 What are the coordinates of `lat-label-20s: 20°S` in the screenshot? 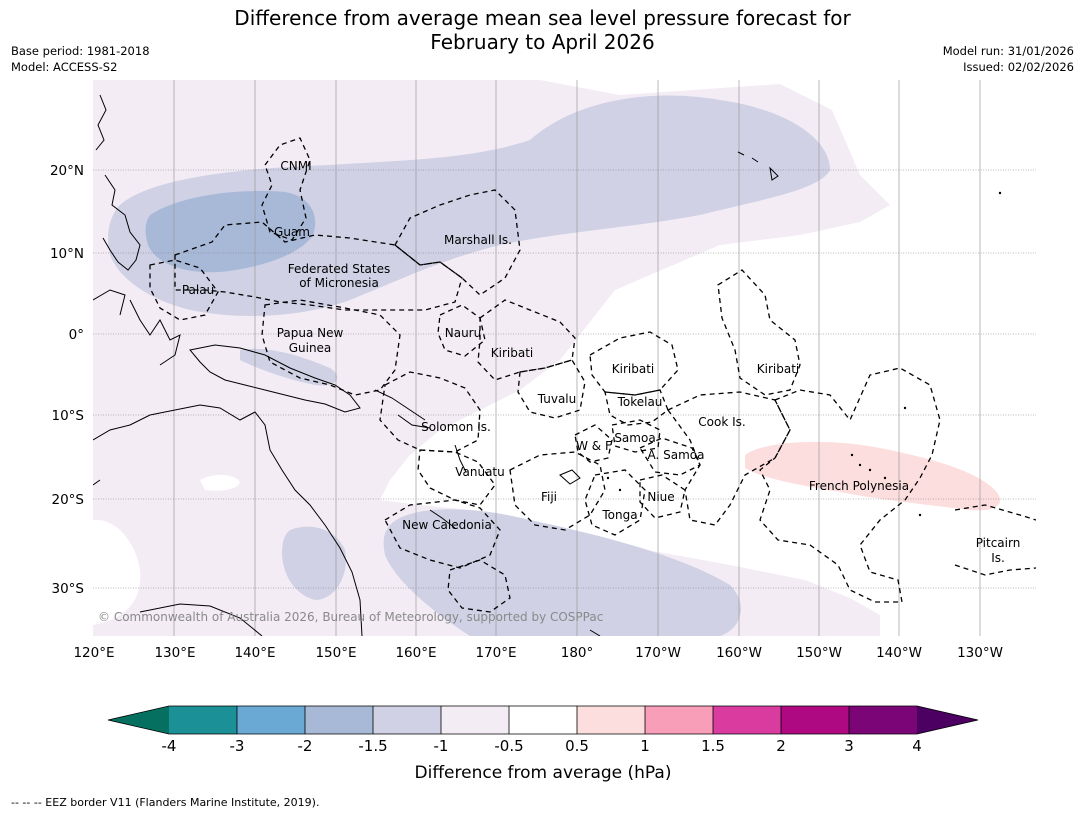 It's located at (68, 500).